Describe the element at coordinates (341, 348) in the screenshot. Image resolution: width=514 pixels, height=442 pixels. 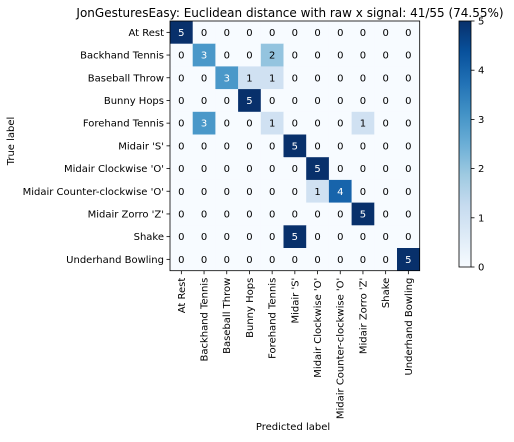
I see `x-tick-label: Midair Counter-clockwise 'O'` at that location.